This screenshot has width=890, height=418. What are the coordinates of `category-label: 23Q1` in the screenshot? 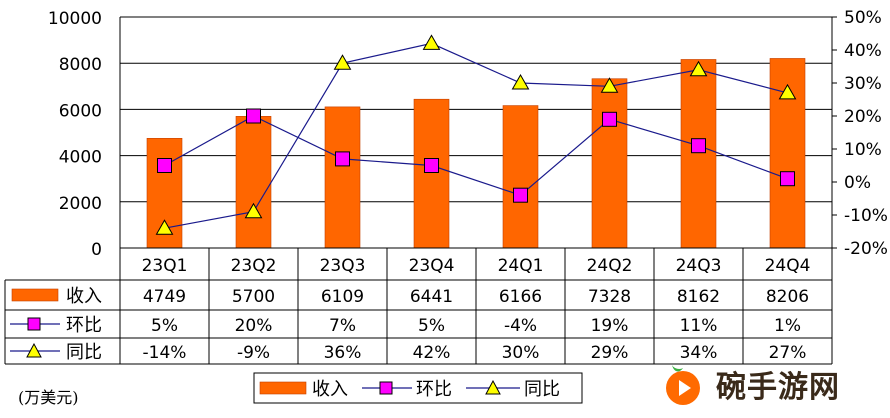 It's located at (165, 266).